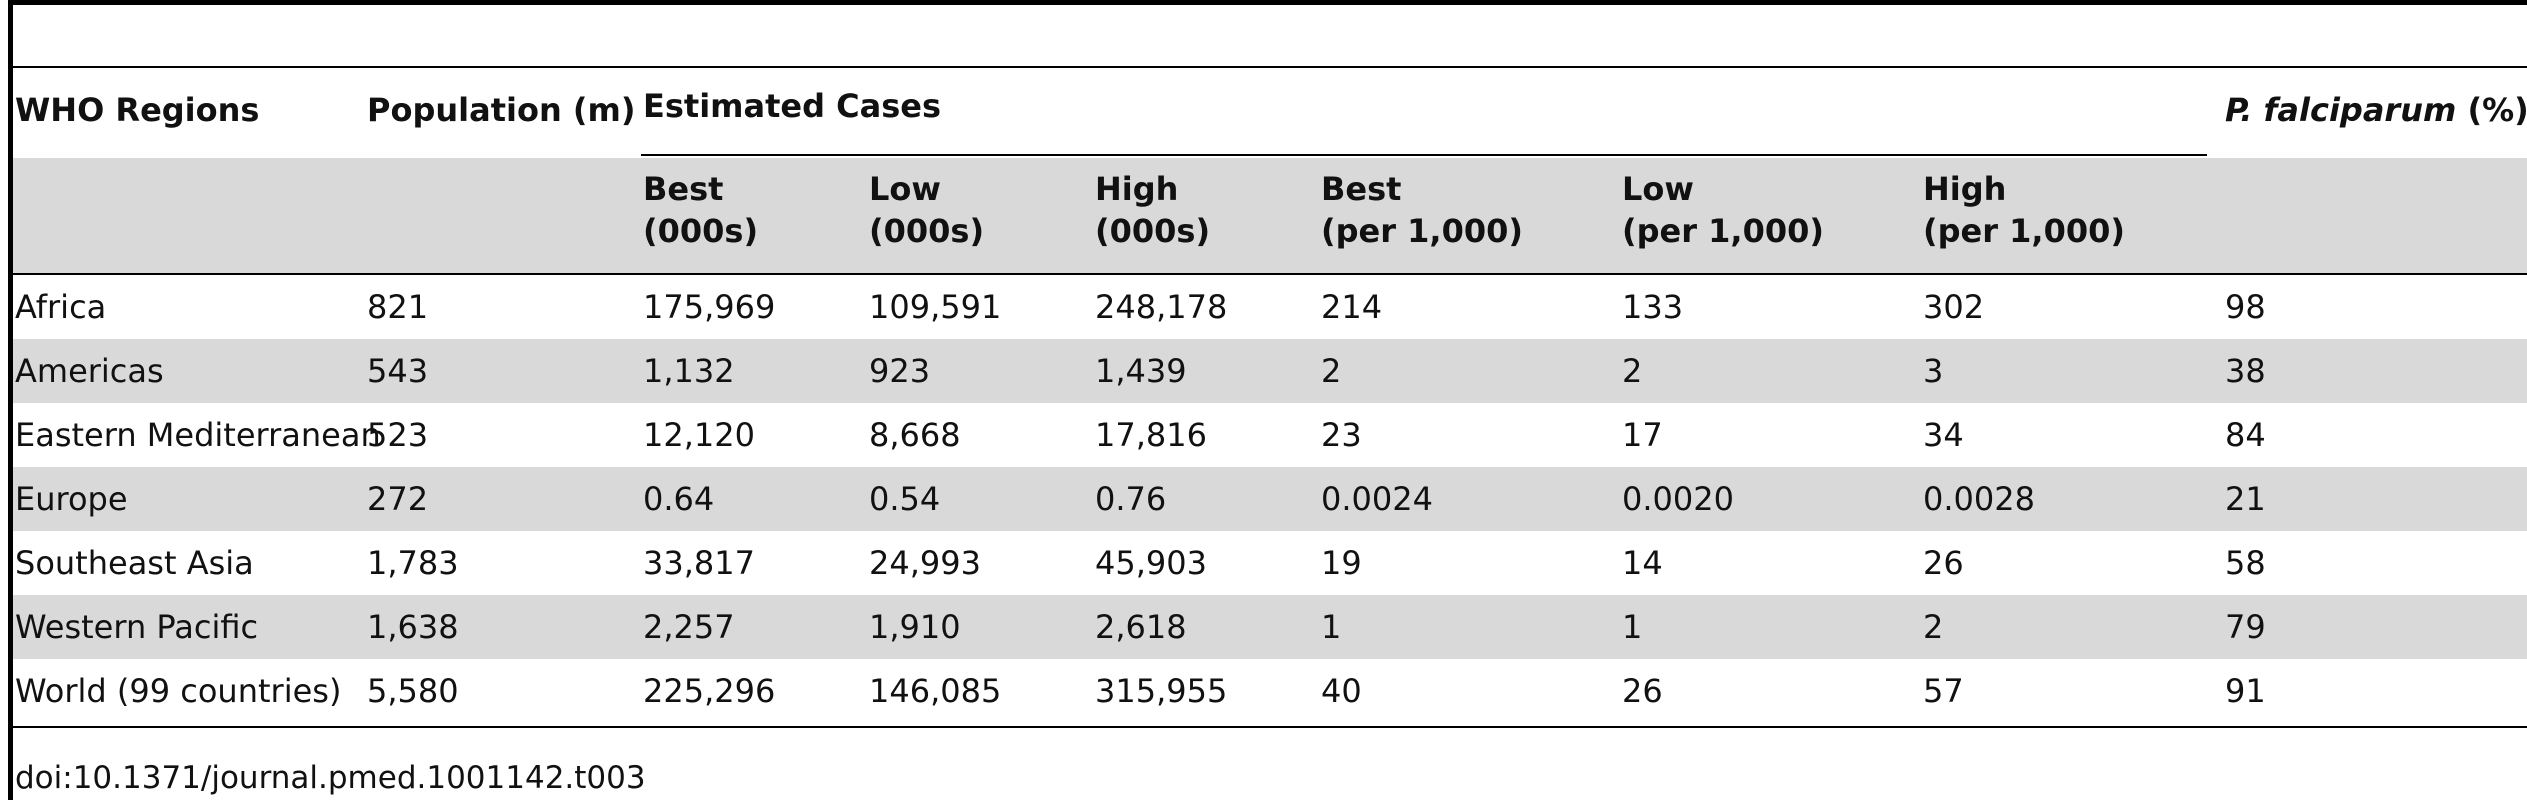  Describe the element at coordinates (89, 371) in the screenshot. I see `cell-region: Americas` at that location.